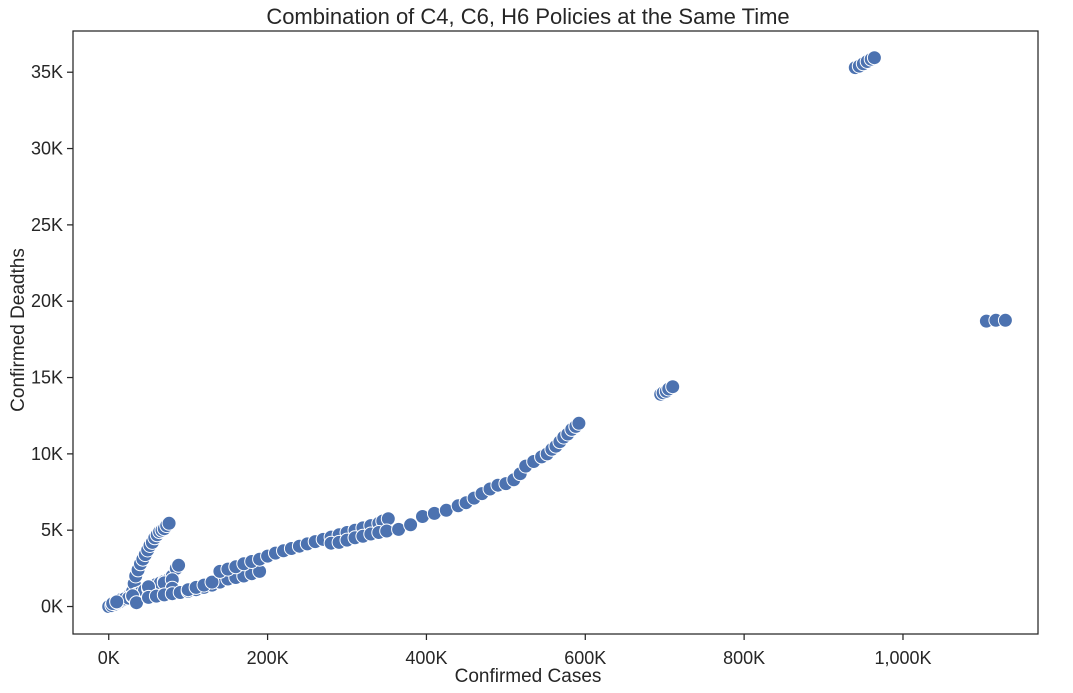 This screenshot has width=1073, height=693. Describe the element at coordinates (47, 378) in the screenshot. I see `y-tick-label: 15K` at that location.